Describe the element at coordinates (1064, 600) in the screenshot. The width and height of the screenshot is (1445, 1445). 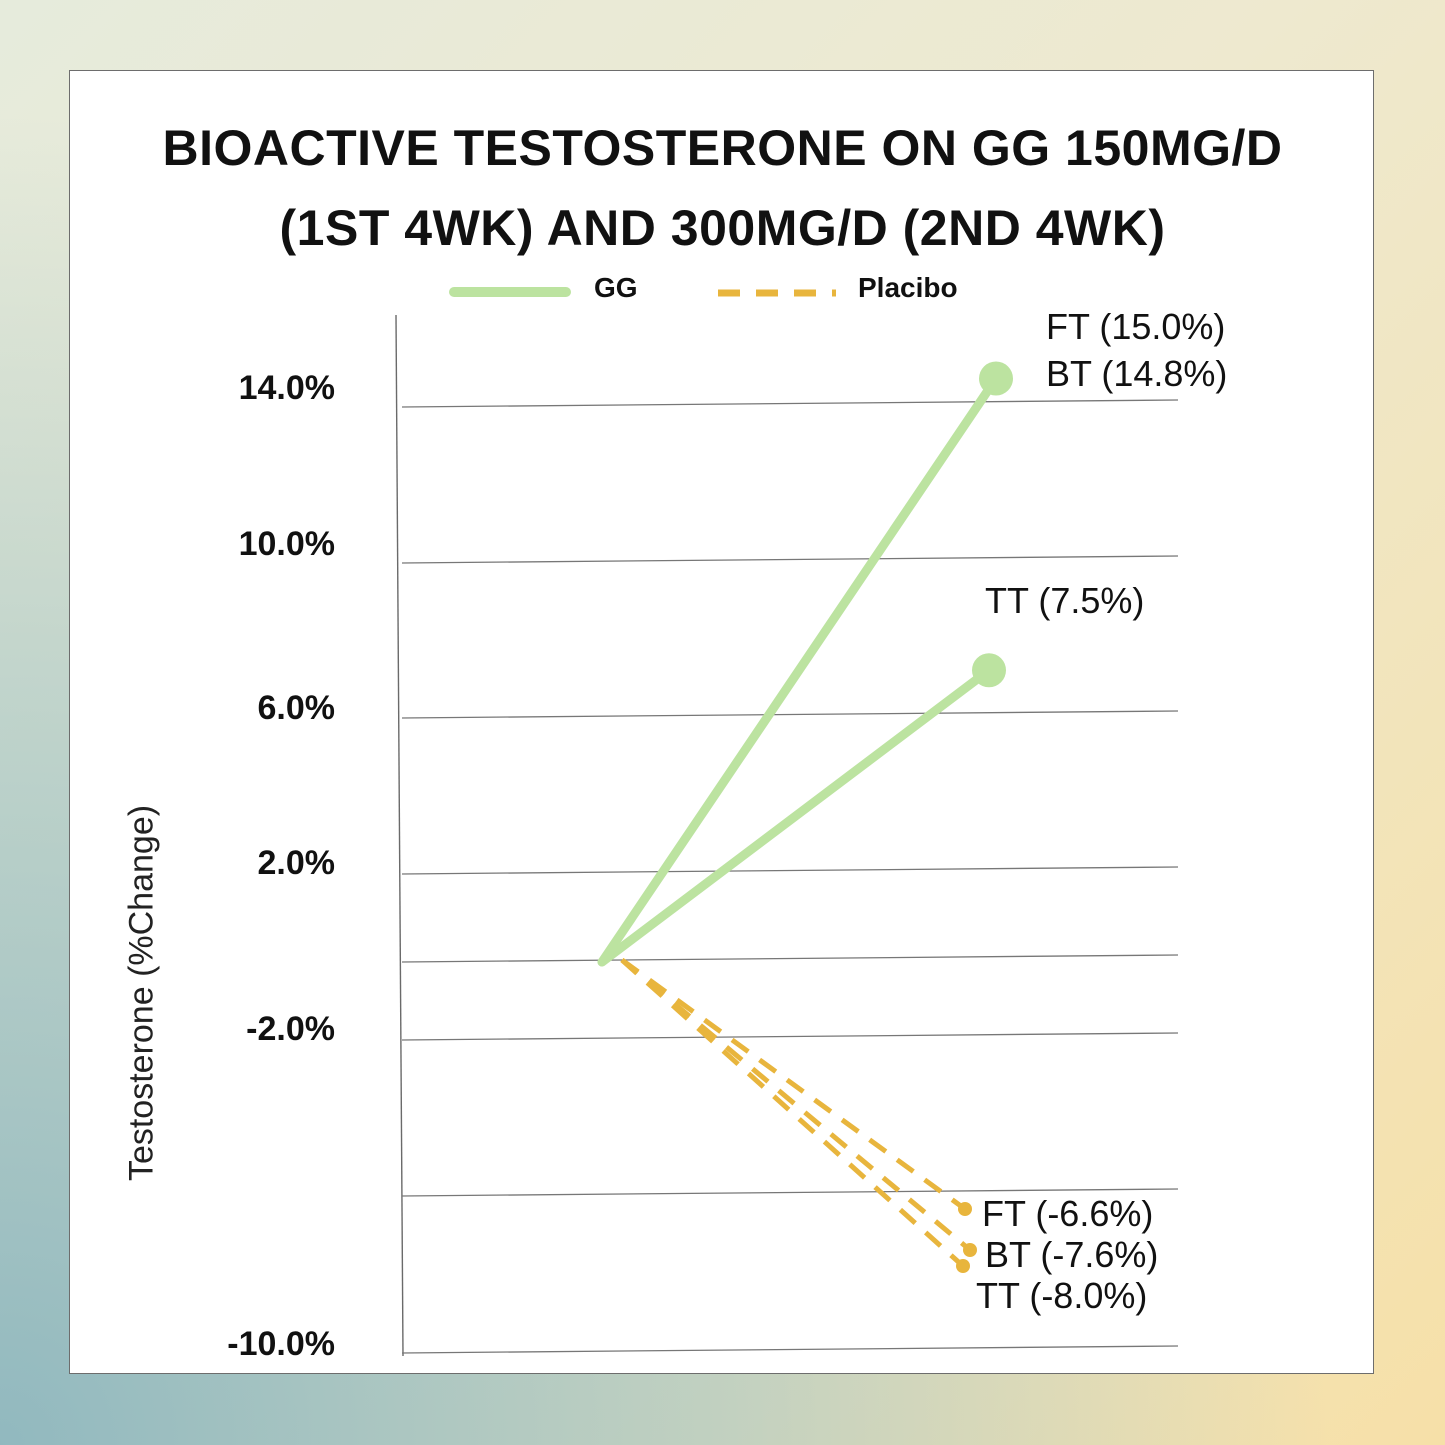
I see `gg-tt-label: TT (7.5%)` at that location.